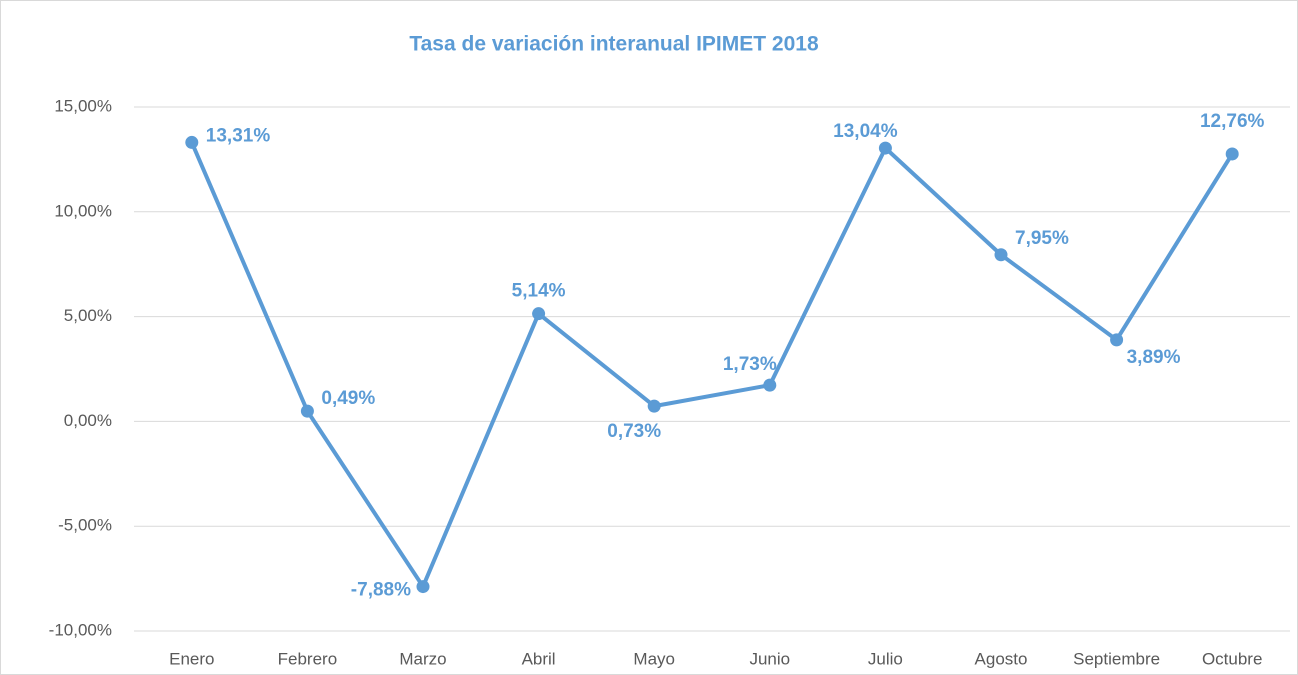 Image resolution: width=1298 pixels, height=675 pixels. I want to click on data-label: 0,73%, so click(634, 431).